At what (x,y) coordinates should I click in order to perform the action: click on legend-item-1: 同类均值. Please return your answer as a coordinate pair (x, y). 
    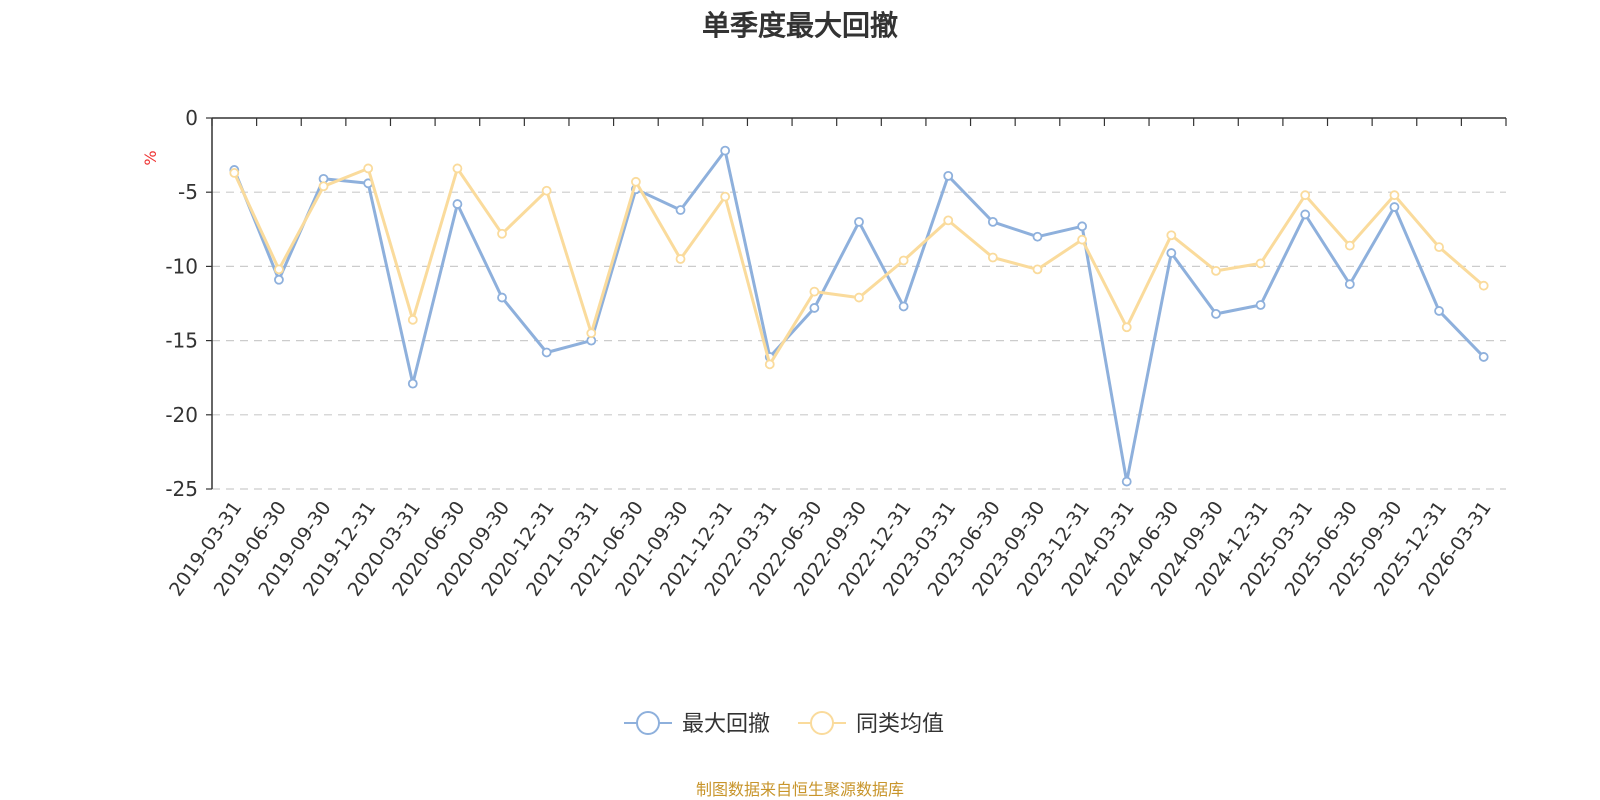
    Looking at the image, I should click on (871, 724).